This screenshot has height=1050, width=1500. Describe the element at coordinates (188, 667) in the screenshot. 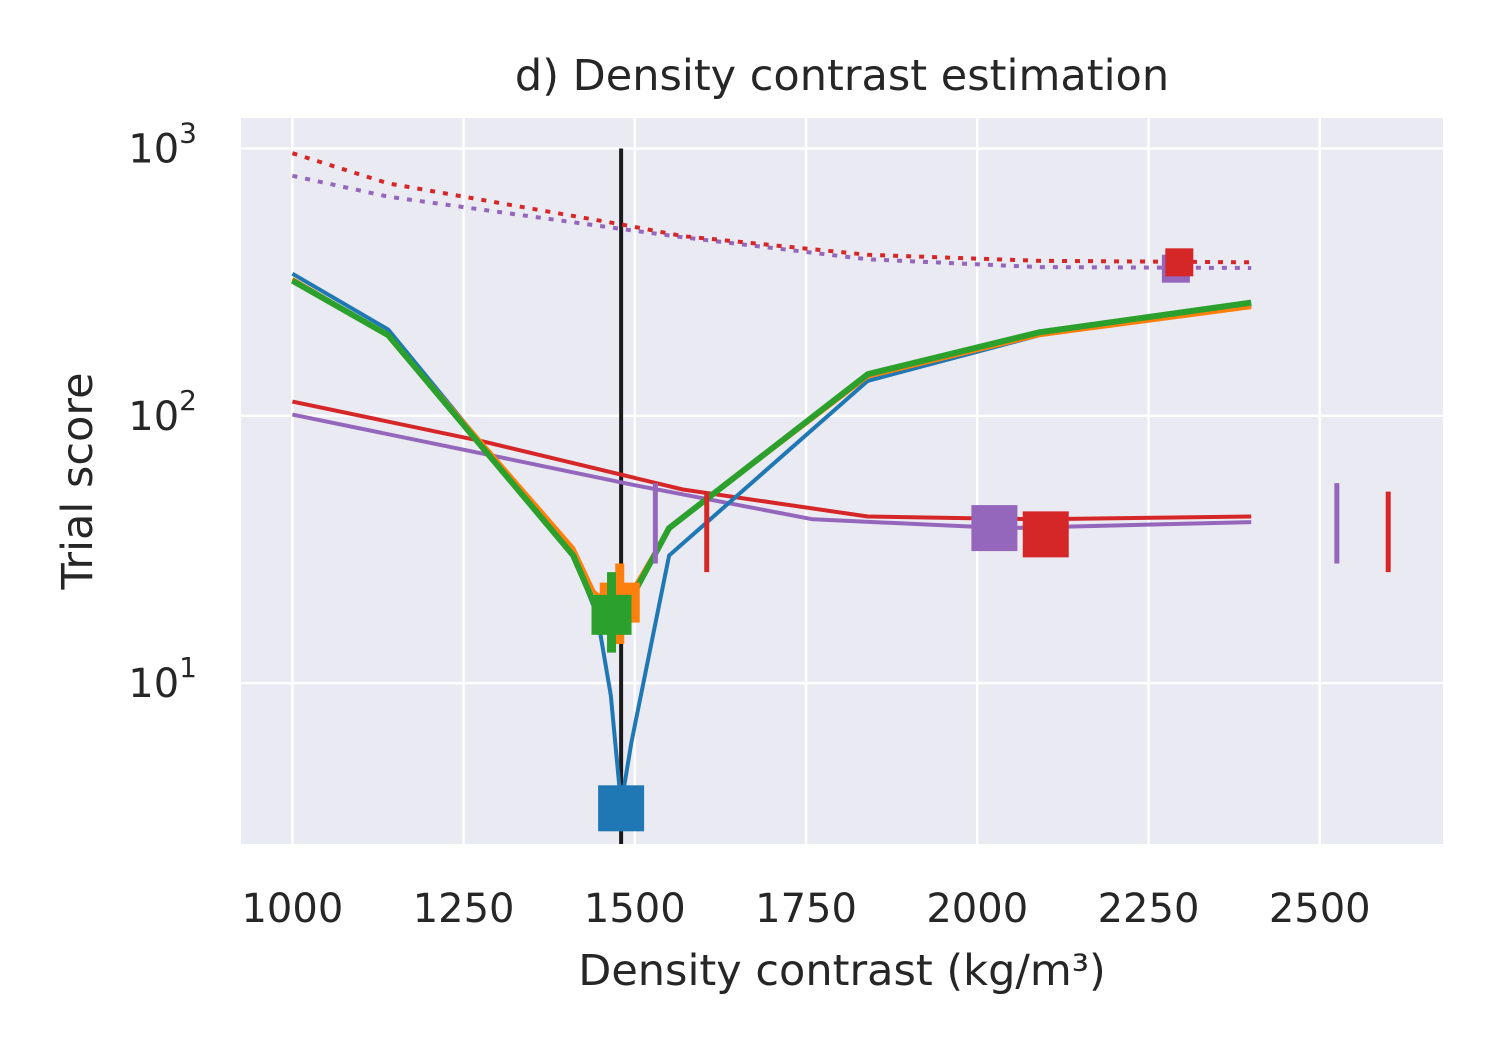

I see `y-tick-exponent: 1` at that location.